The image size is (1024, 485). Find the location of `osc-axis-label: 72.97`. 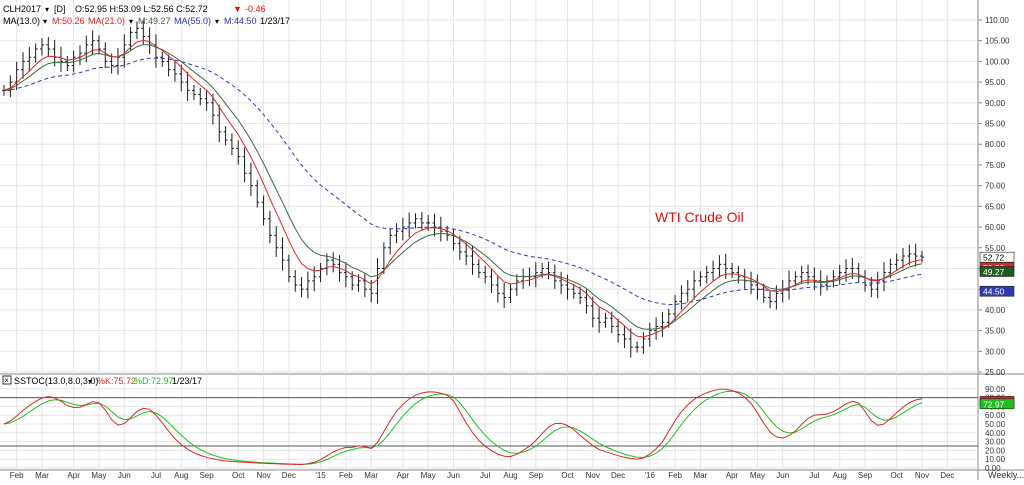

osc-axis-label: 72.97 is located at coordinates (994, 404).